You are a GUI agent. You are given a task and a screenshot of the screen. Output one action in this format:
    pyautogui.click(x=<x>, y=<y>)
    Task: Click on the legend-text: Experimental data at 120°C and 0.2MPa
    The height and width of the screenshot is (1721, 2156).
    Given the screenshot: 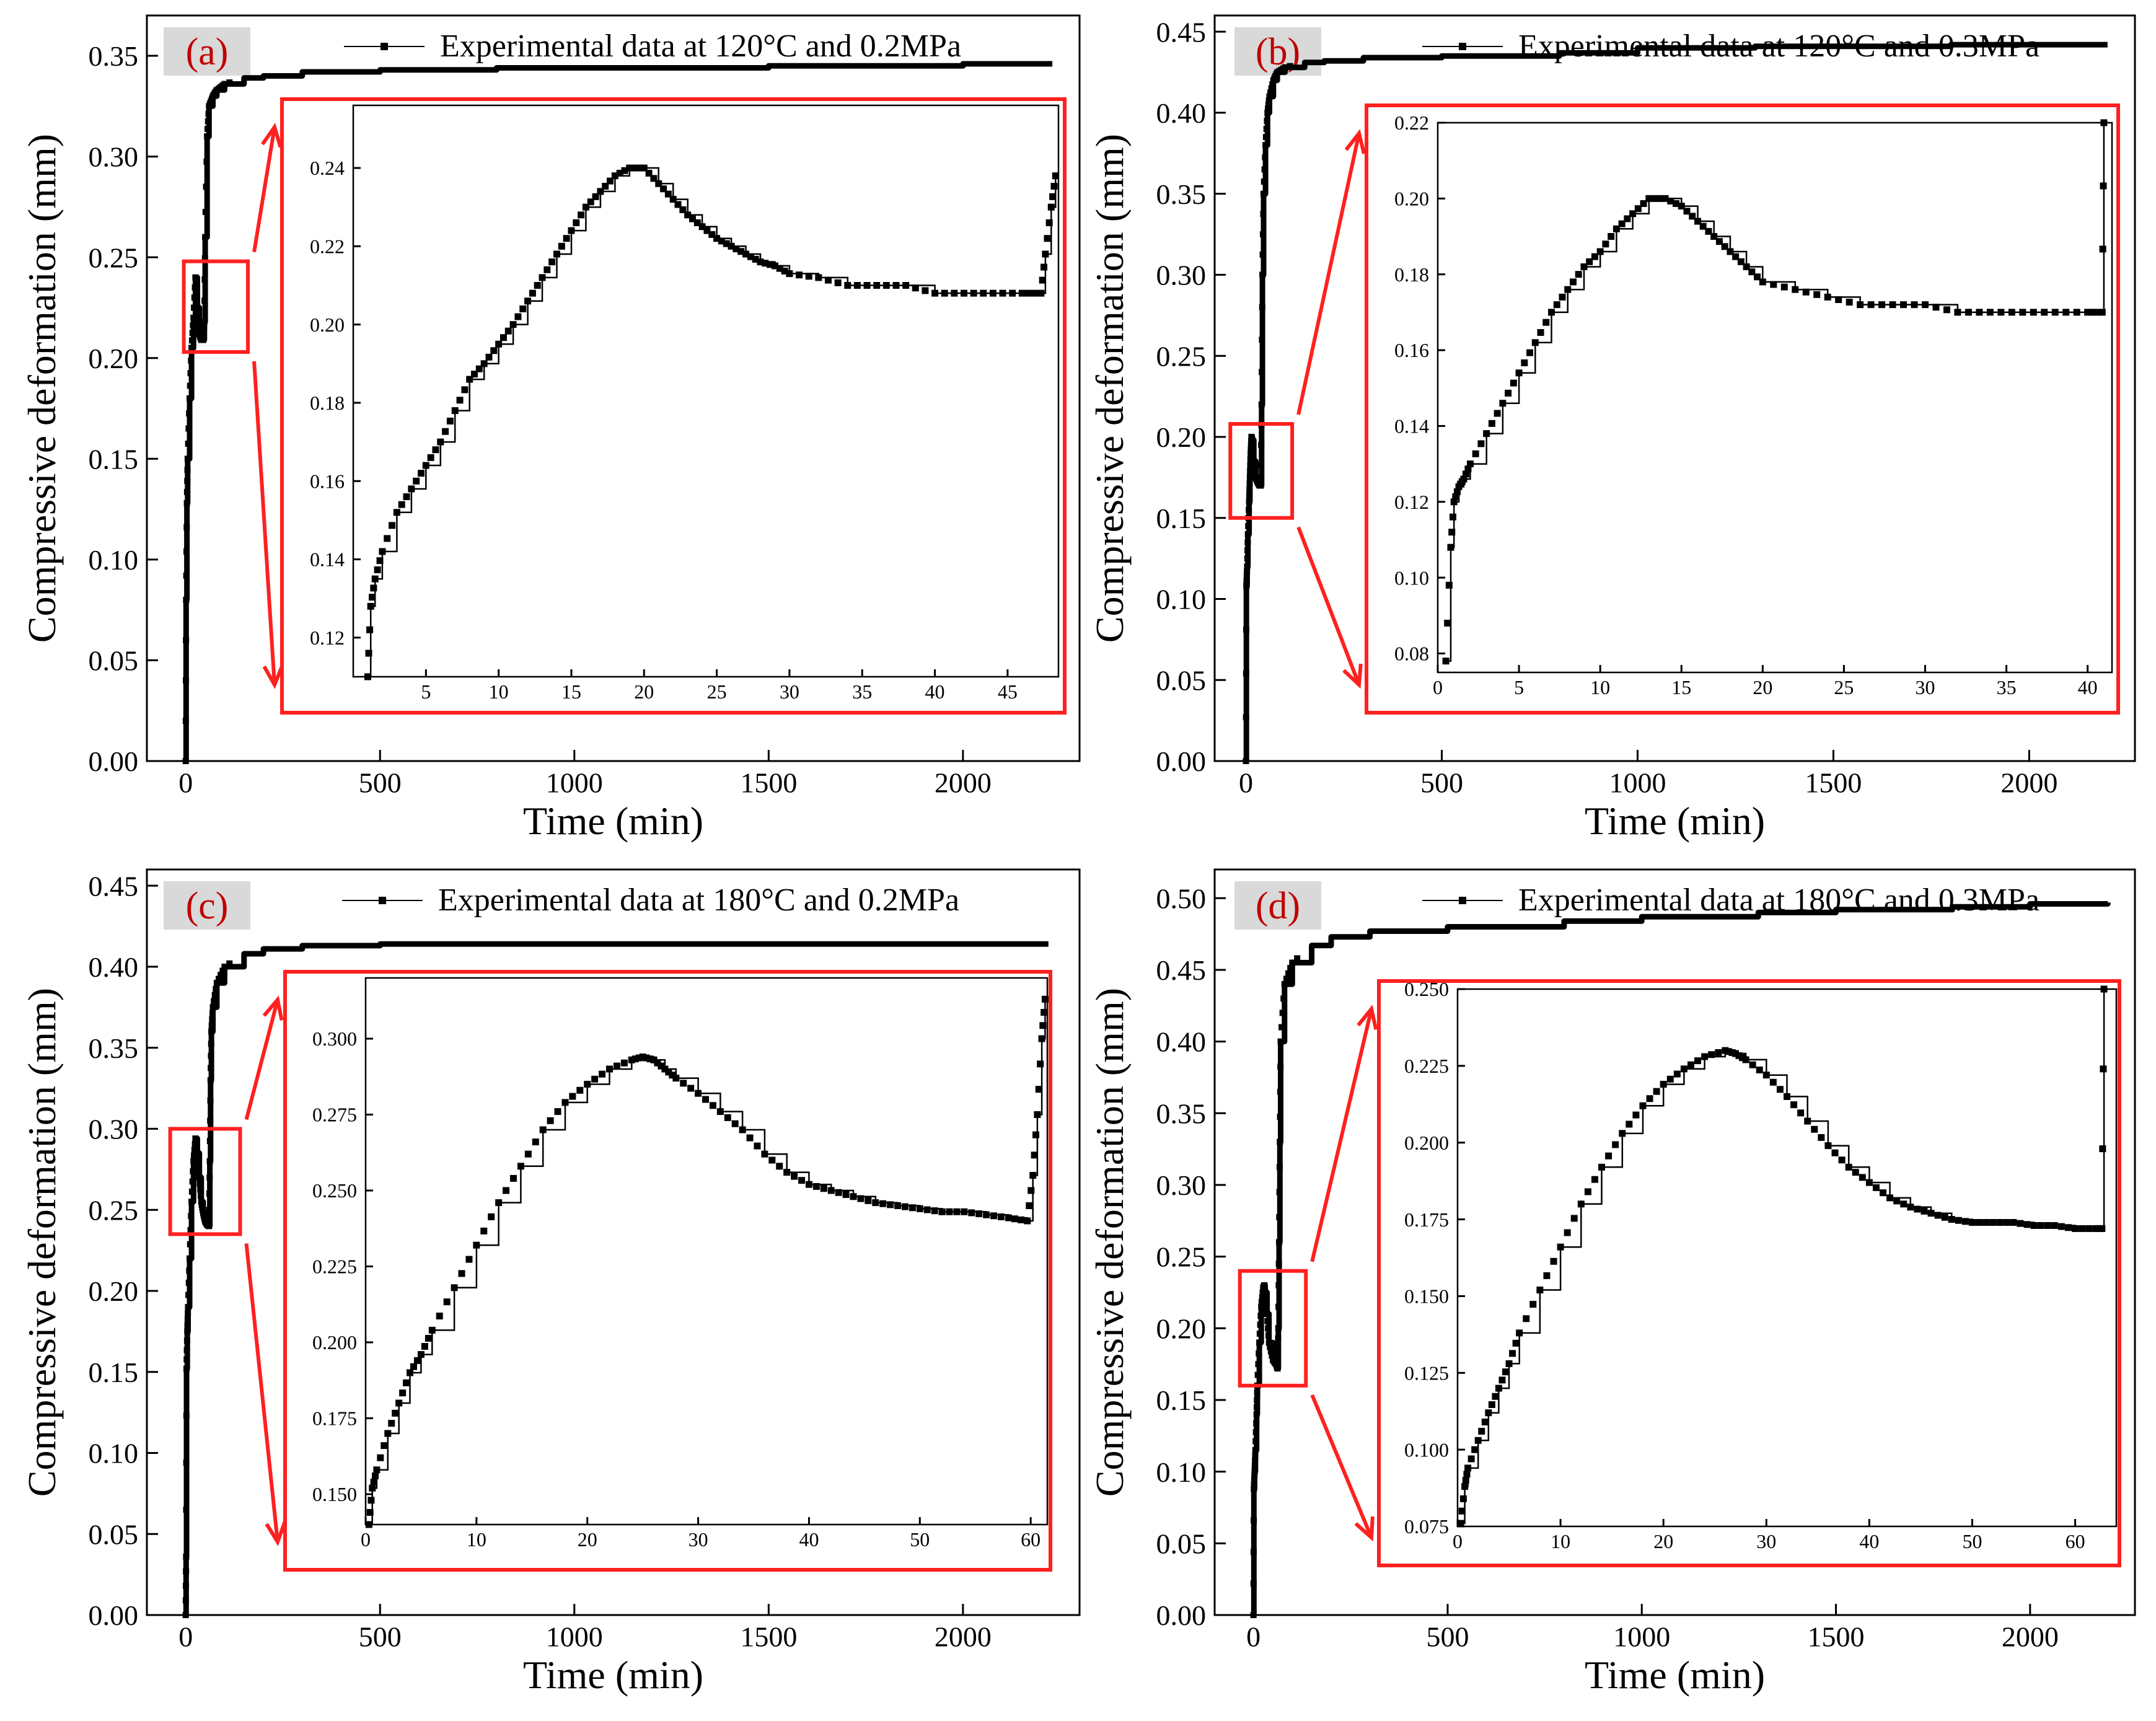 What is the action you would take?
    pyautogui.click(x=700, y=46)
    